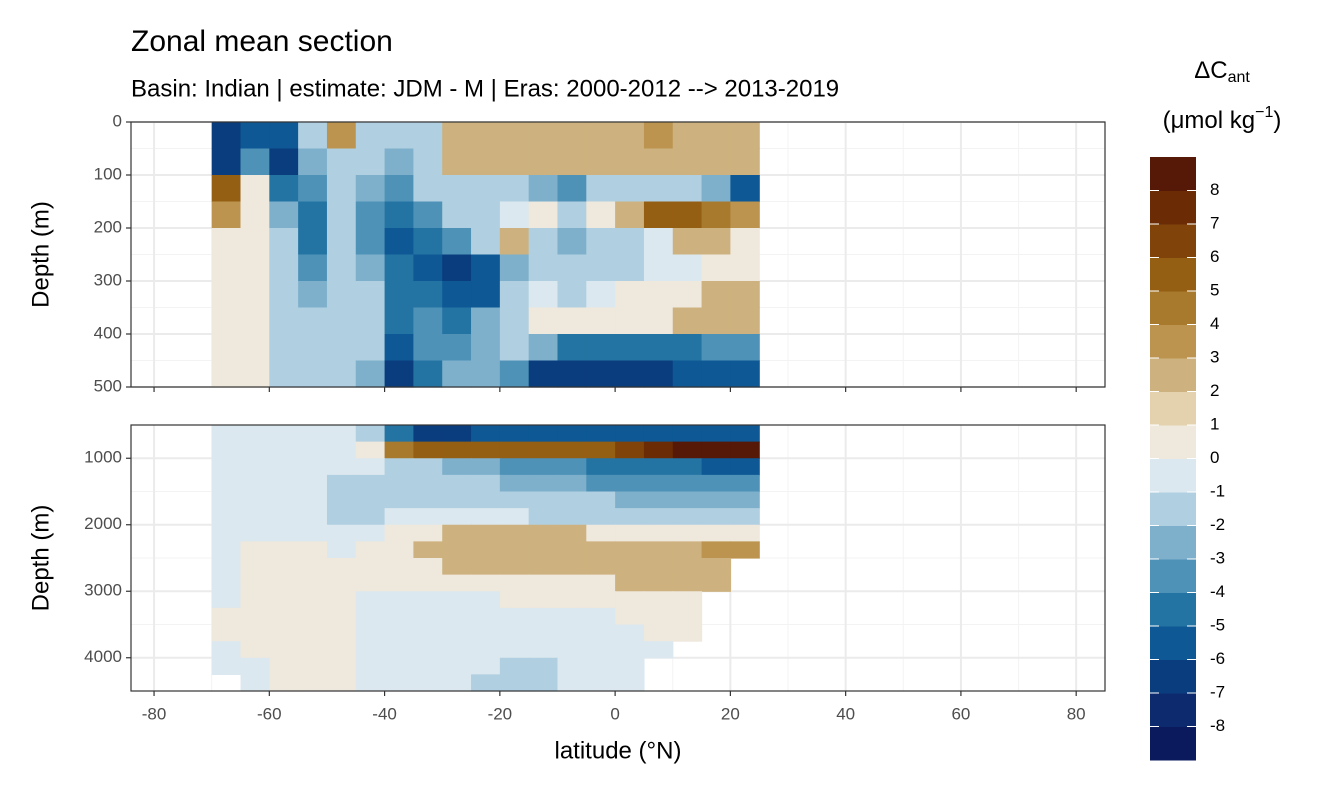 This screenshot has height=806, width=1344. What do you see at coordinates (1217, 624) in the screenshot?
I see `legend-tick-label: -5` at bounding box center [1217, 624].